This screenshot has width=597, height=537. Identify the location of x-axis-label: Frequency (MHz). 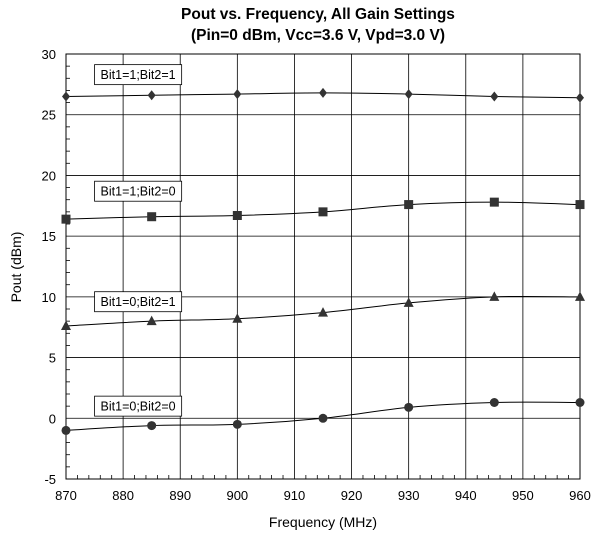
(323, 522).